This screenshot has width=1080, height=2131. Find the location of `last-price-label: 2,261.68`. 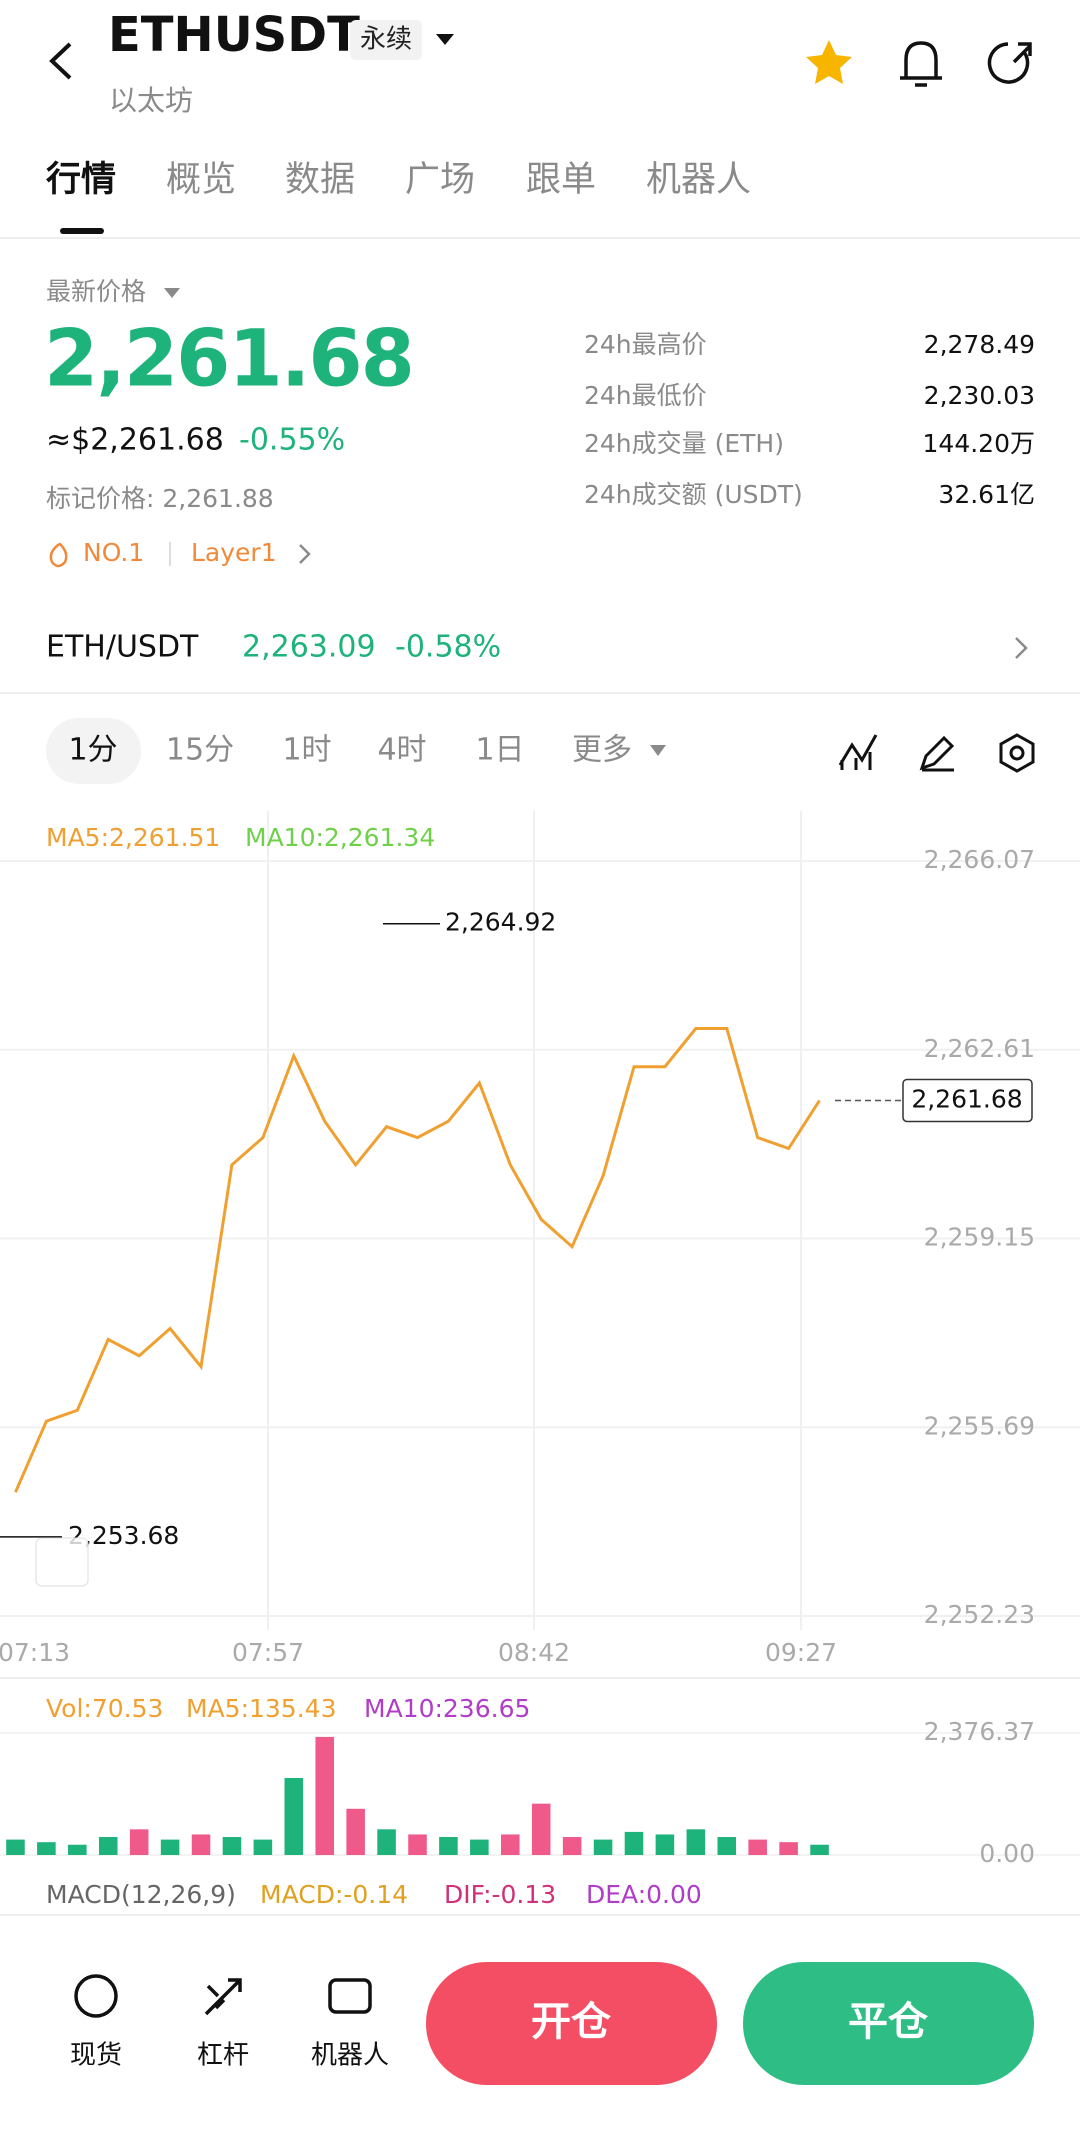

last-price-label: 2,261.68 is located at coordinates (966, 1098).